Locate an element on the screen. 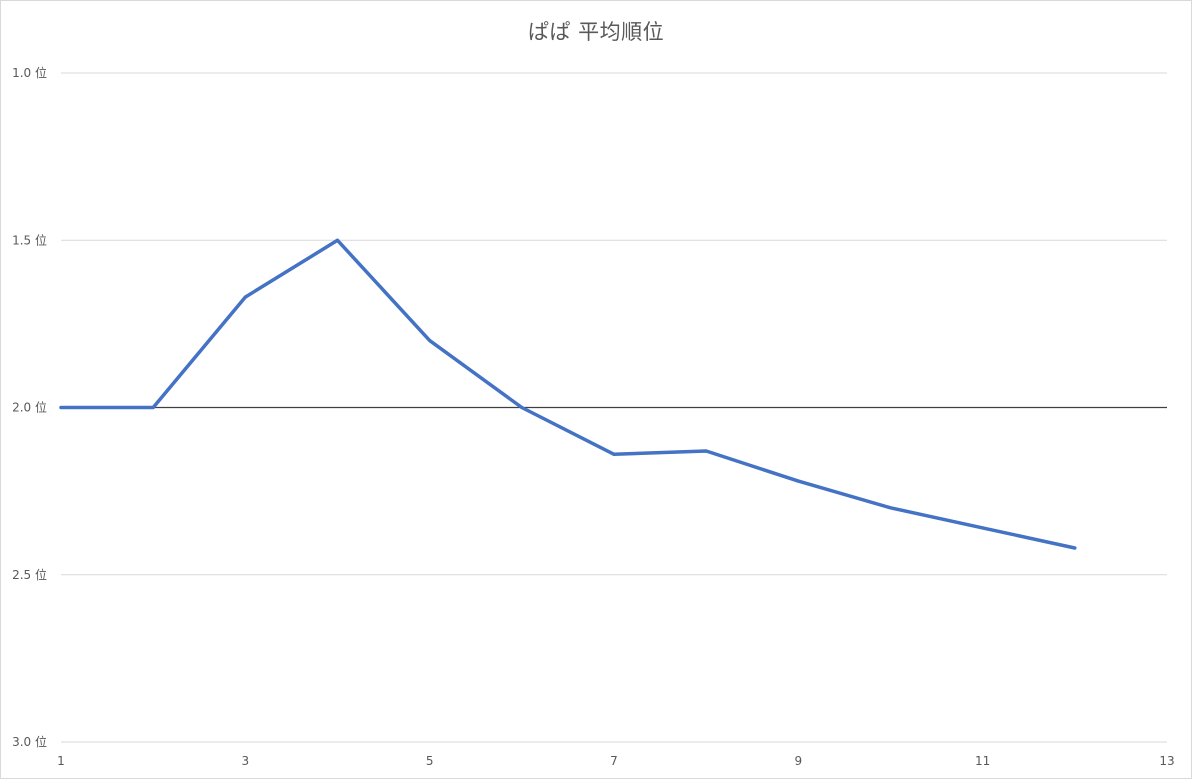  x-tick-label: 1 is located at coordinates (61, 761).